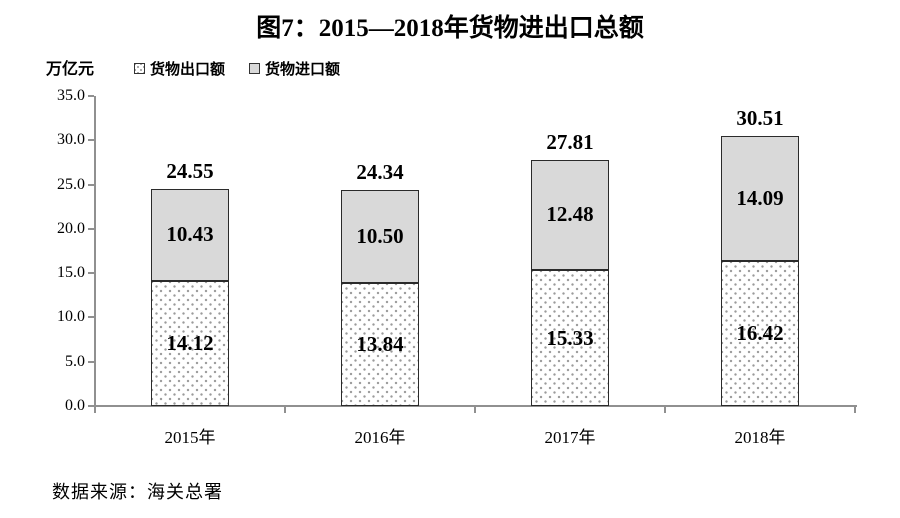  I want to click on bar-segment-import-value: 14.09, so click(760, 197).